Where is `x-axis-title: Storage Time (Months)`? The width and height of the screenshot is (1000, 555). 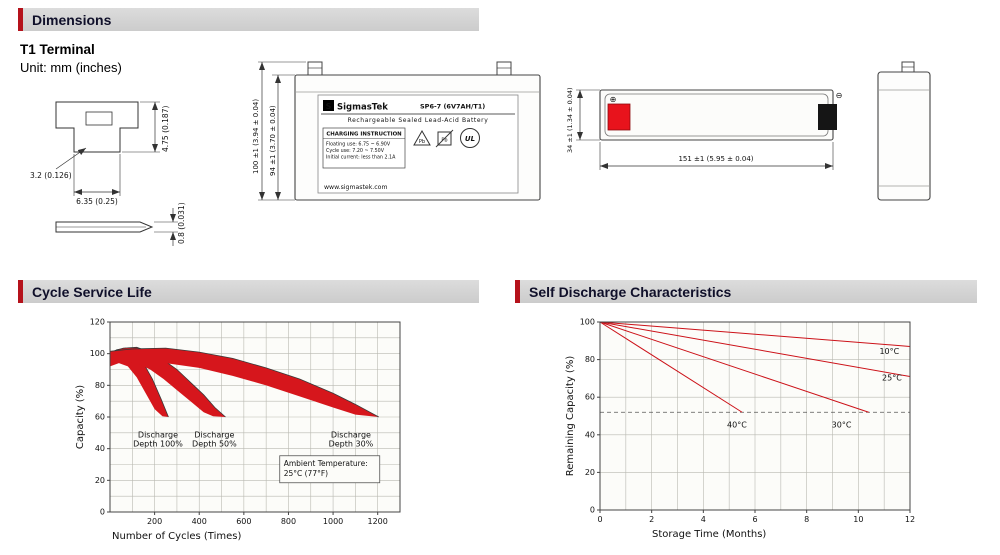 x-axis-title: Storage Time (Months) is located at coordinates (709, 534).